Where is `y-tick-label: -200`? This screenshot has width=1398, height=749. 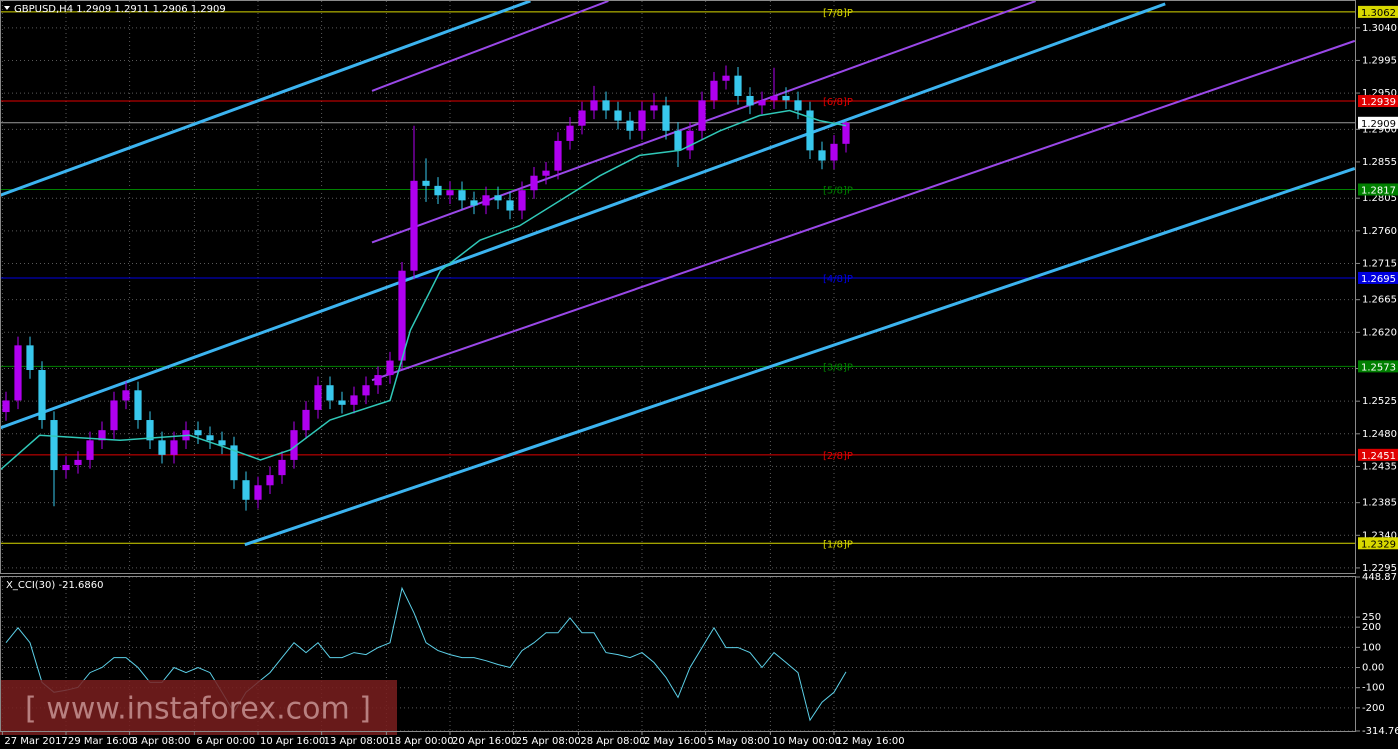
y-tick-label: -200 is located at coordinates (1373, 708).